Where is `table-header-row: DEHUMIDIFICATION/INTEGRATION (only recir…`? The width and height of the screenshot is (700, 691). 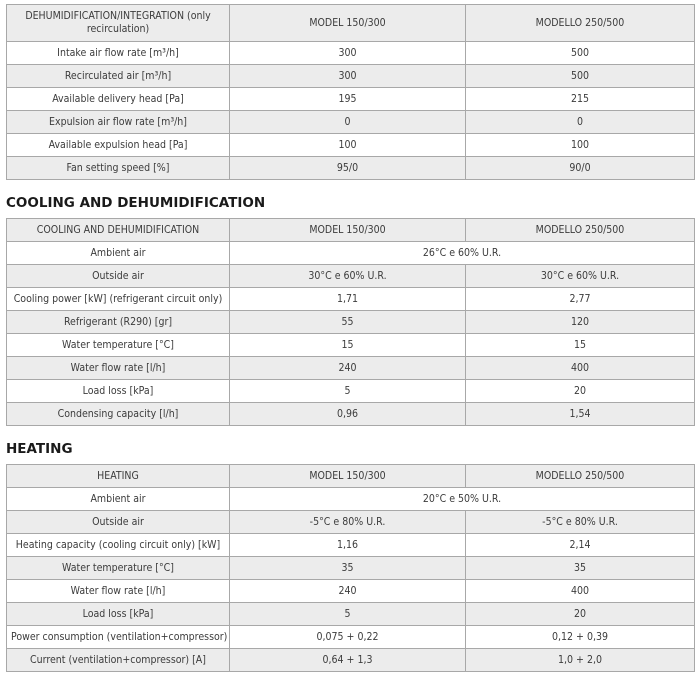
table-header-row: DEHUMIDIFICATION/INTEGRATION (only recir… is located at coordinates (350, 23).